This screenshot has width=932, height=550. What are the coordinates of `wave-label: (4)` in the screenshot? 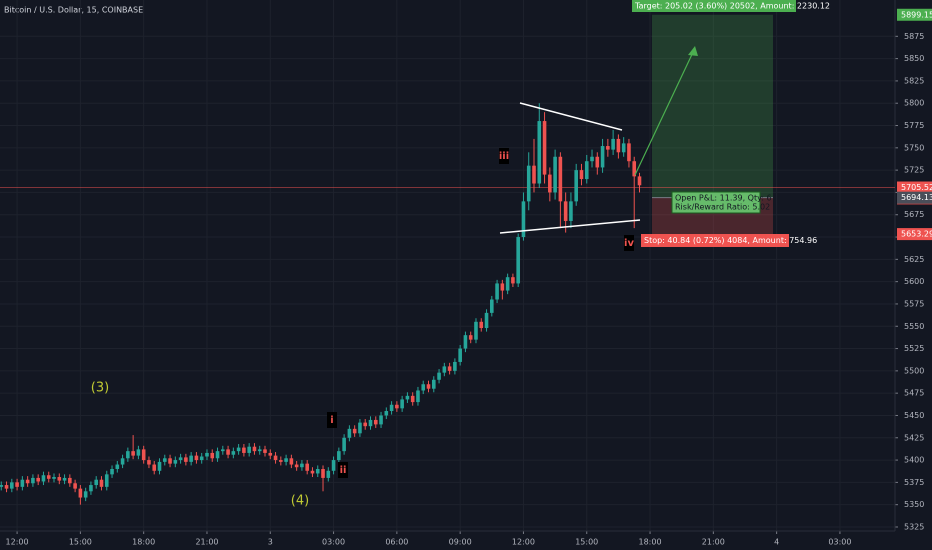 It's located at (300, 501).